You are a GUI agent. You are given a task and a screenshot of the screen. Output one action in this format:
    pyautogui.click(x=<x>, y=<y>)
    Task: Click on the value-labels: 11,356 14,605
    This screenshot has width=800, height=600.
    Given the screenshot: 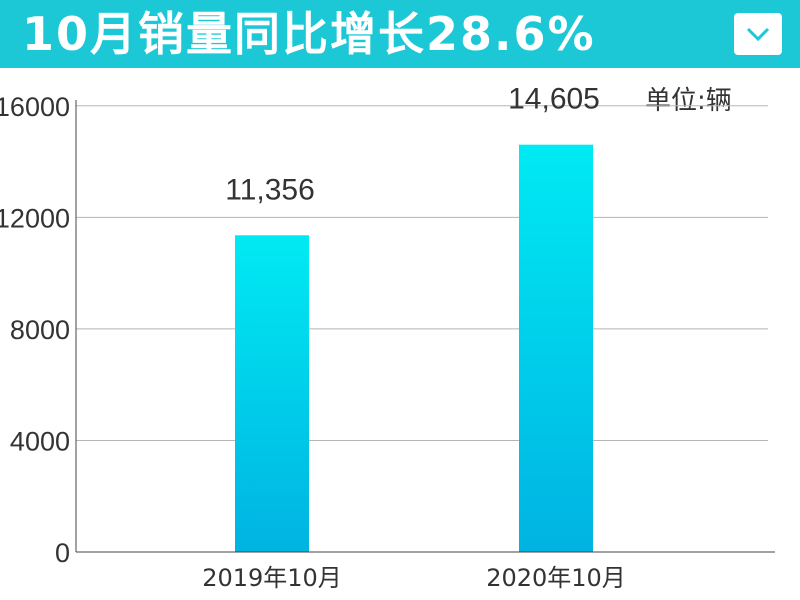 What is the action you would take?
    pyautogui.click(x=412, y=145)
    